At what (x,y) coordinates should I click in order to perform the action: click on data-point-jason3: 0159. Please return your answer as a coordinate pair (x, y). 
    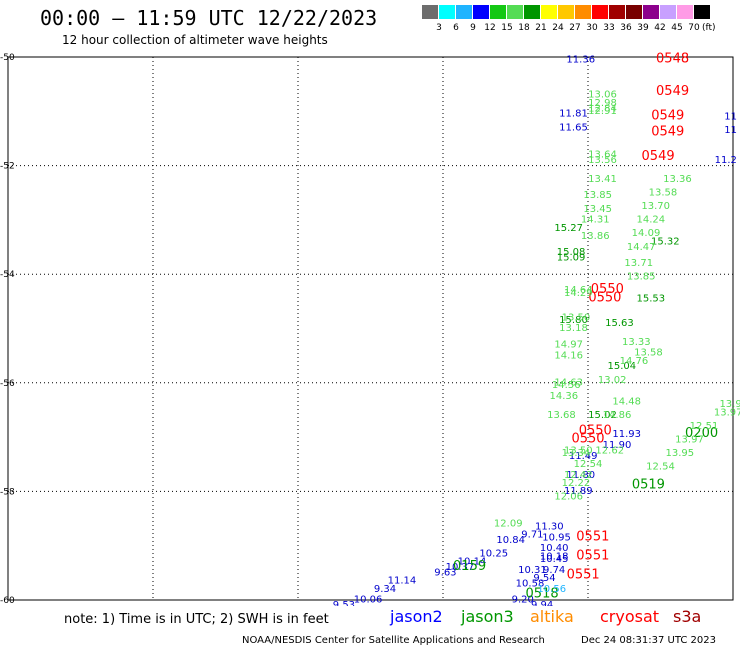
    Looking at the image, I should click on (469, 566).